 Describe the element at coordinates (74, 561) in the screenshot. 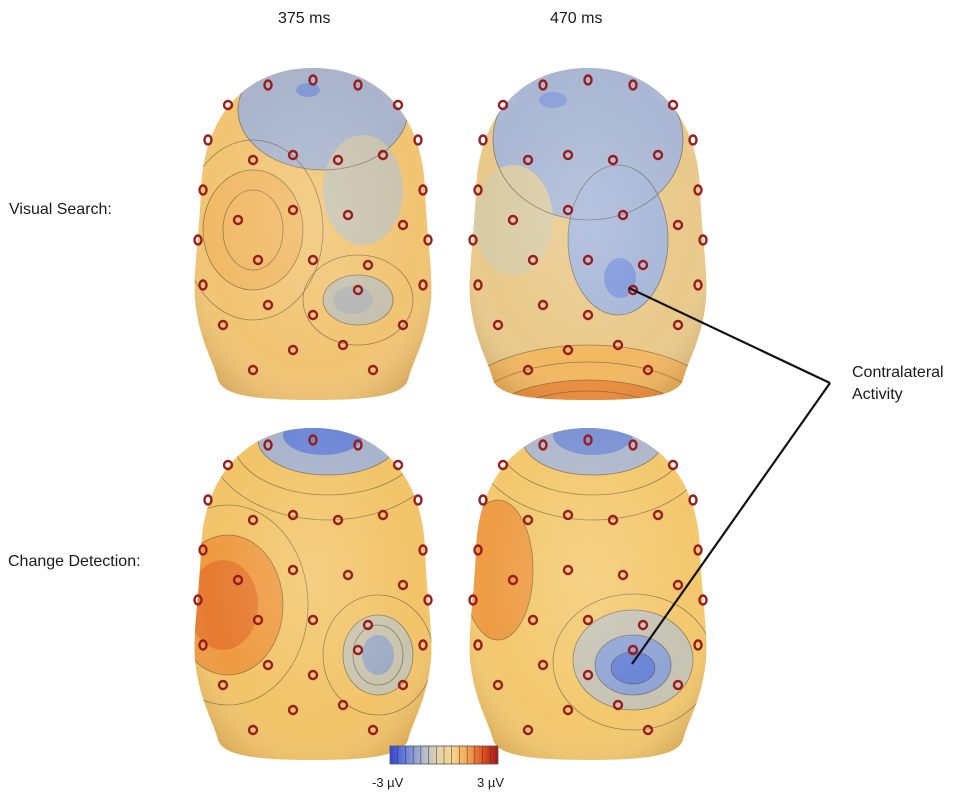

I see `row-label-change-detection: Change Detection:` at that location.